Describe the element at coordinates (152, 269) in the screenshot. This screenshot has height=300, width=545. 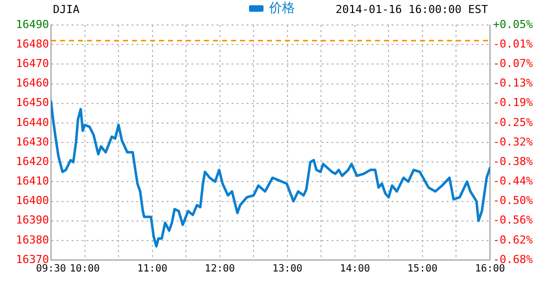
I see `x-tick-label: 11:00` at that location.